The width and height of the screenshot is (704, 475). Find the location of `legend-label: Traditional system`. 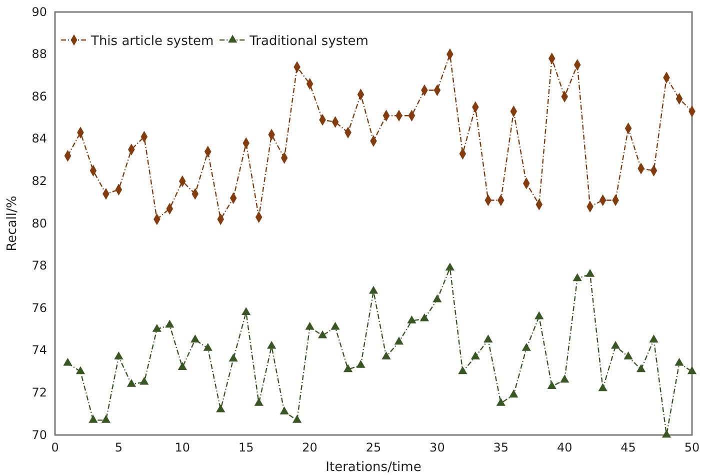

legend-label: Traditional system is located at coordinates (308, 41).